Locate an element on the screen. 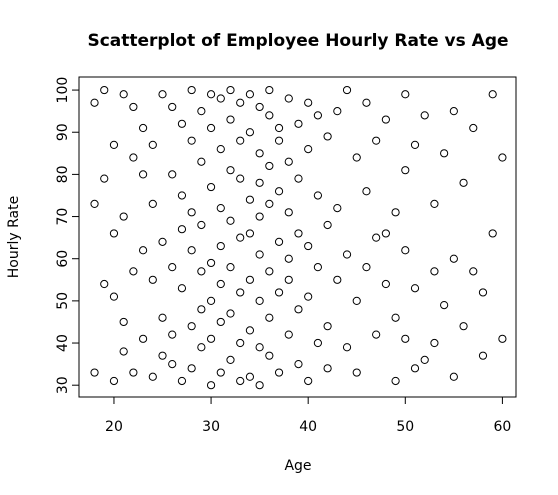  x-tick-label: 20 is located at coordinates (114, 427).